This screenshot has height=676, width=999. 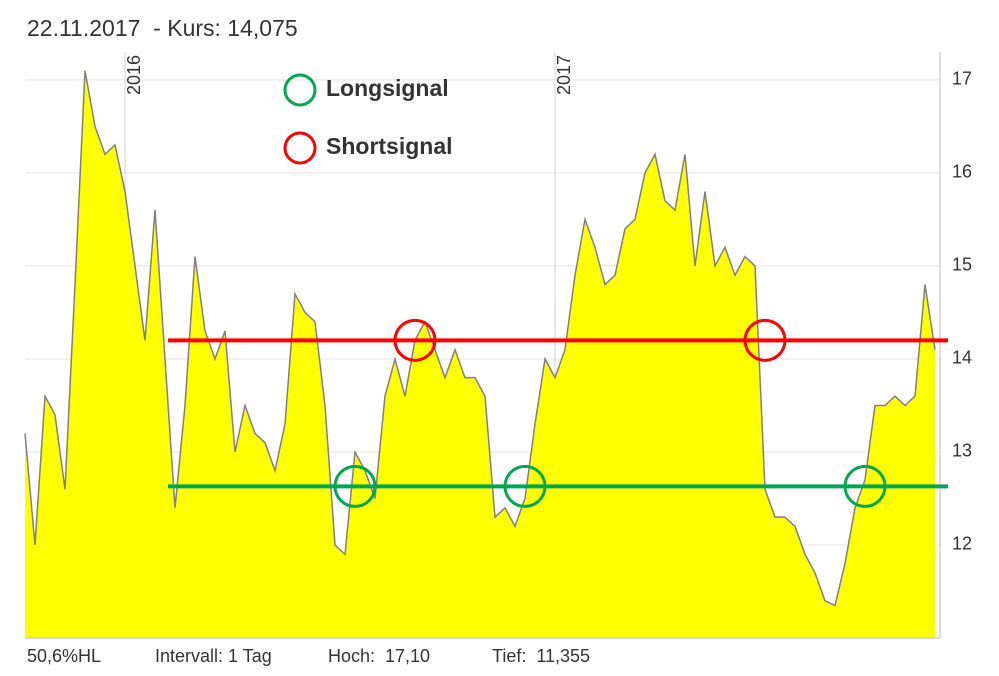 I want to click on y-tick-label: 12, so click(x=962, y=544).